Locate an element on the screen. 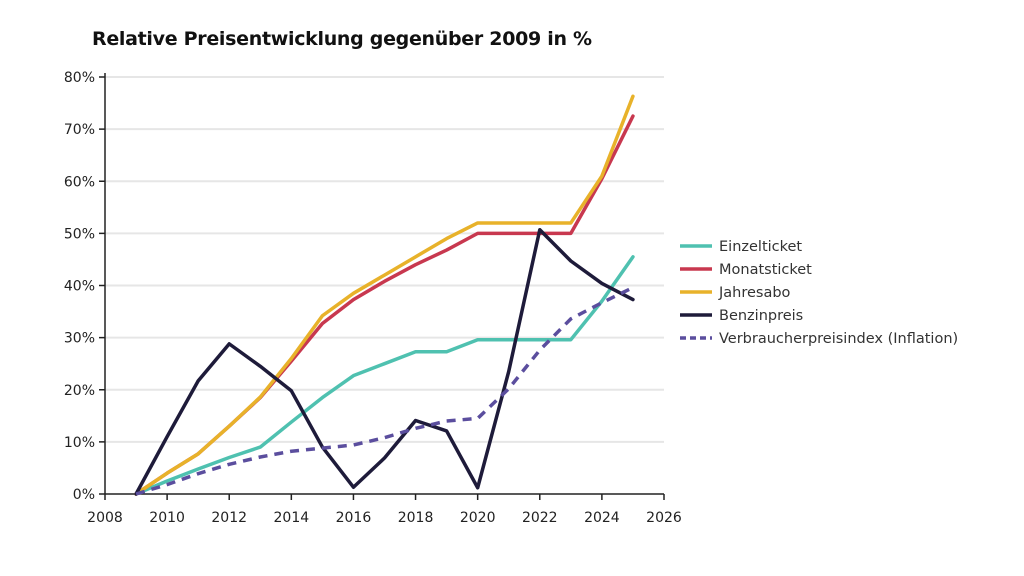 The height and width of the screenshot is (576, 1024). x-tick-label: 2024 is located at coordinates (602, 518).